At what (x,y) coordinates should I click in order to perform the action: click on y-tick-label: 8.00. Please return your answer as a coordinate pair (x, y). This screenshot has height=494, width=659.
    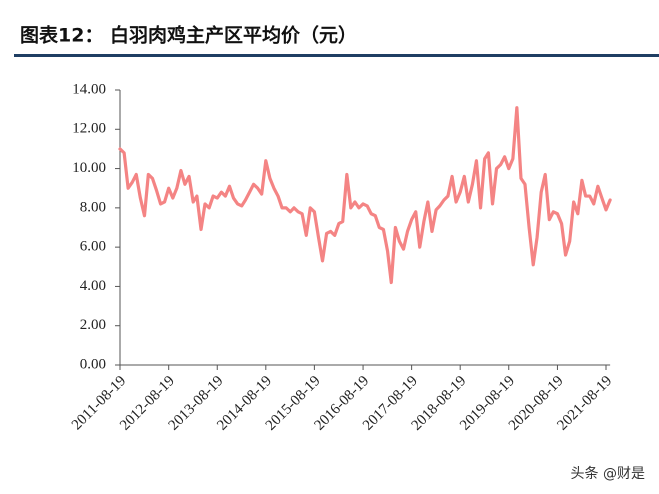
    Looking at the image, I should click on (93, 207).